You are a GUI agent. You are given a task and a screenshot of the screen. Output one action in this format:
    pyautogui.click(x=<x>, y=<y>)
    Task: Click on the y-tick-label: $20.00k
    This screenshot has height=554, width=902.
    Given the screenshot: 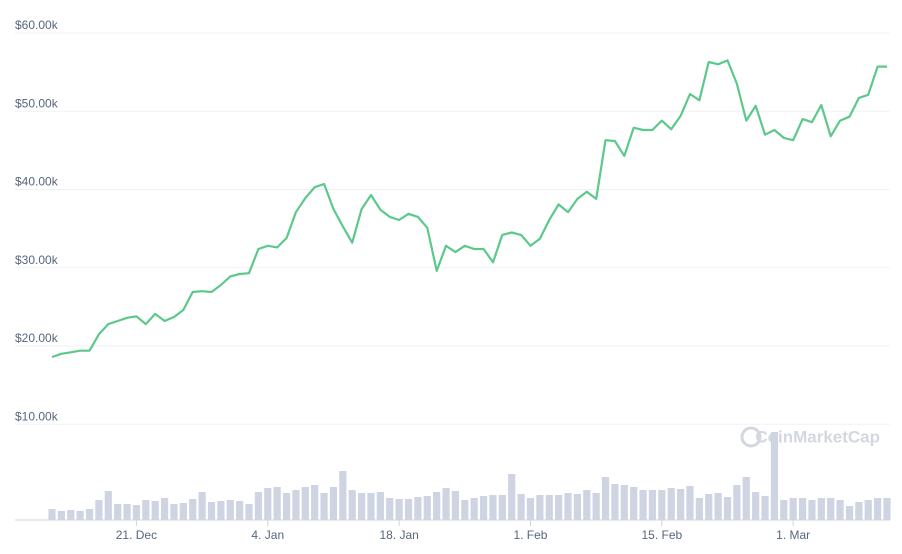 What is the action you would take?
    pyautogui.click(x=37, y=338)
    